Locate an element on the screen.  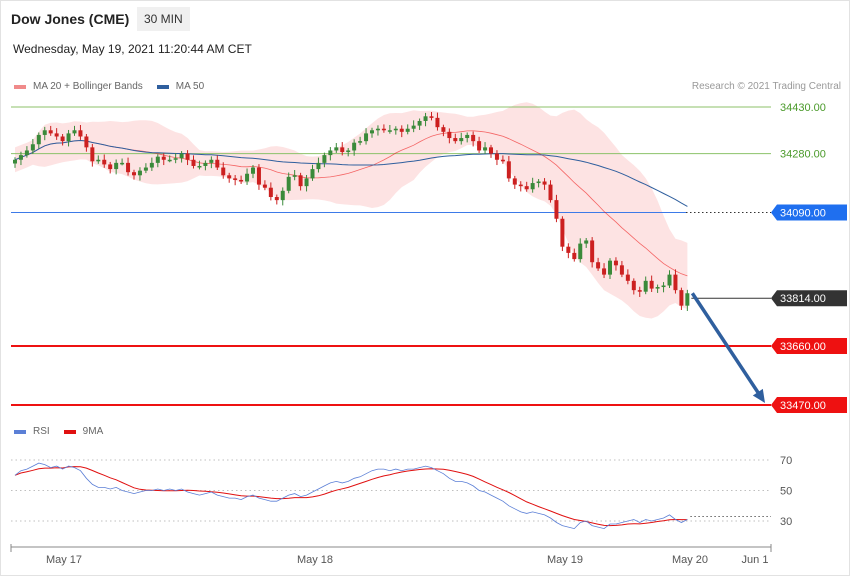
level-label-current: 33814.00 is located at coordinates (809, 298).